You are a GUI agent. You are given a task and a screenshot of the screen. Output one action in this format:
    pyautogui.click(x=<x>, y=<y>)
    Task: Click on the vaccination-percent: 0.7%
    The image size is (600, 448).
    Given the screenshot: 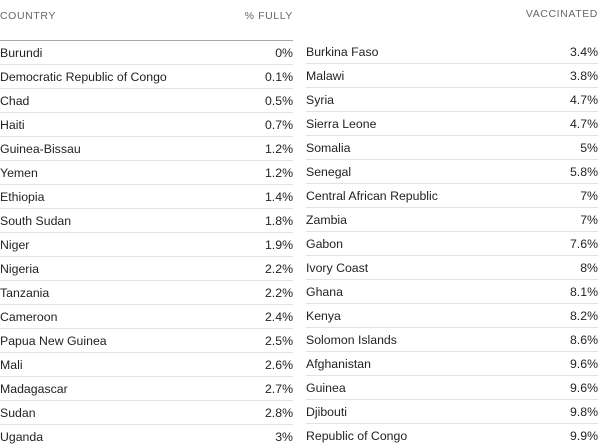 What is the action you would take?
    pyautogui.click(x=278, y=125)
    